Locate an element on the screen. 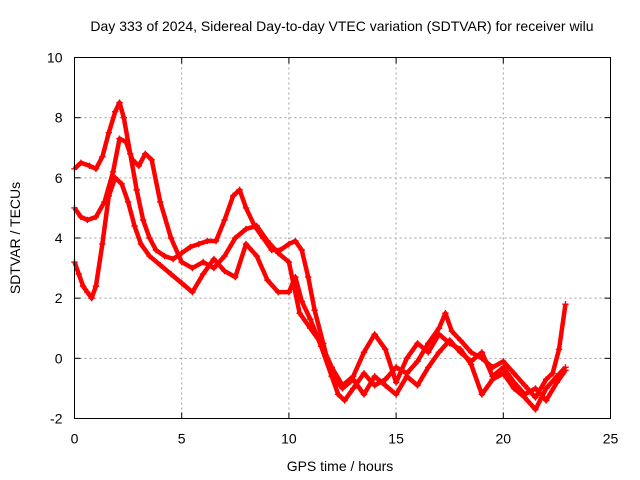  x-tick-label: 0 is located at coordinates (75, 439).